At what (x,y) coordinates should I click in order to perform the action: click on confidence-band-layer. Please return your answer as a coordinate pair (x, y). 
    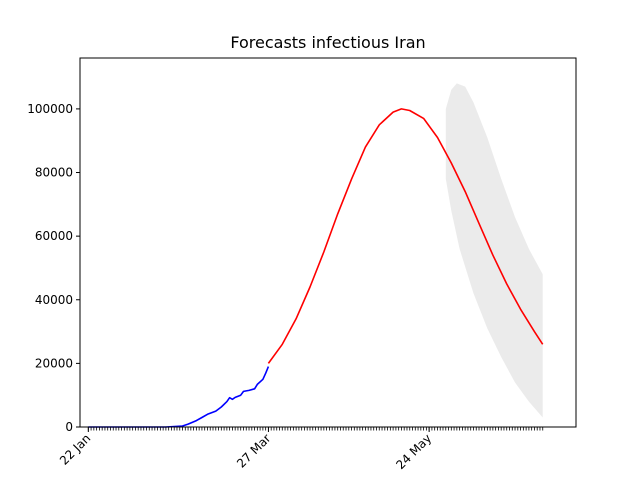
    Looking at the image, I should click on (494, 250).